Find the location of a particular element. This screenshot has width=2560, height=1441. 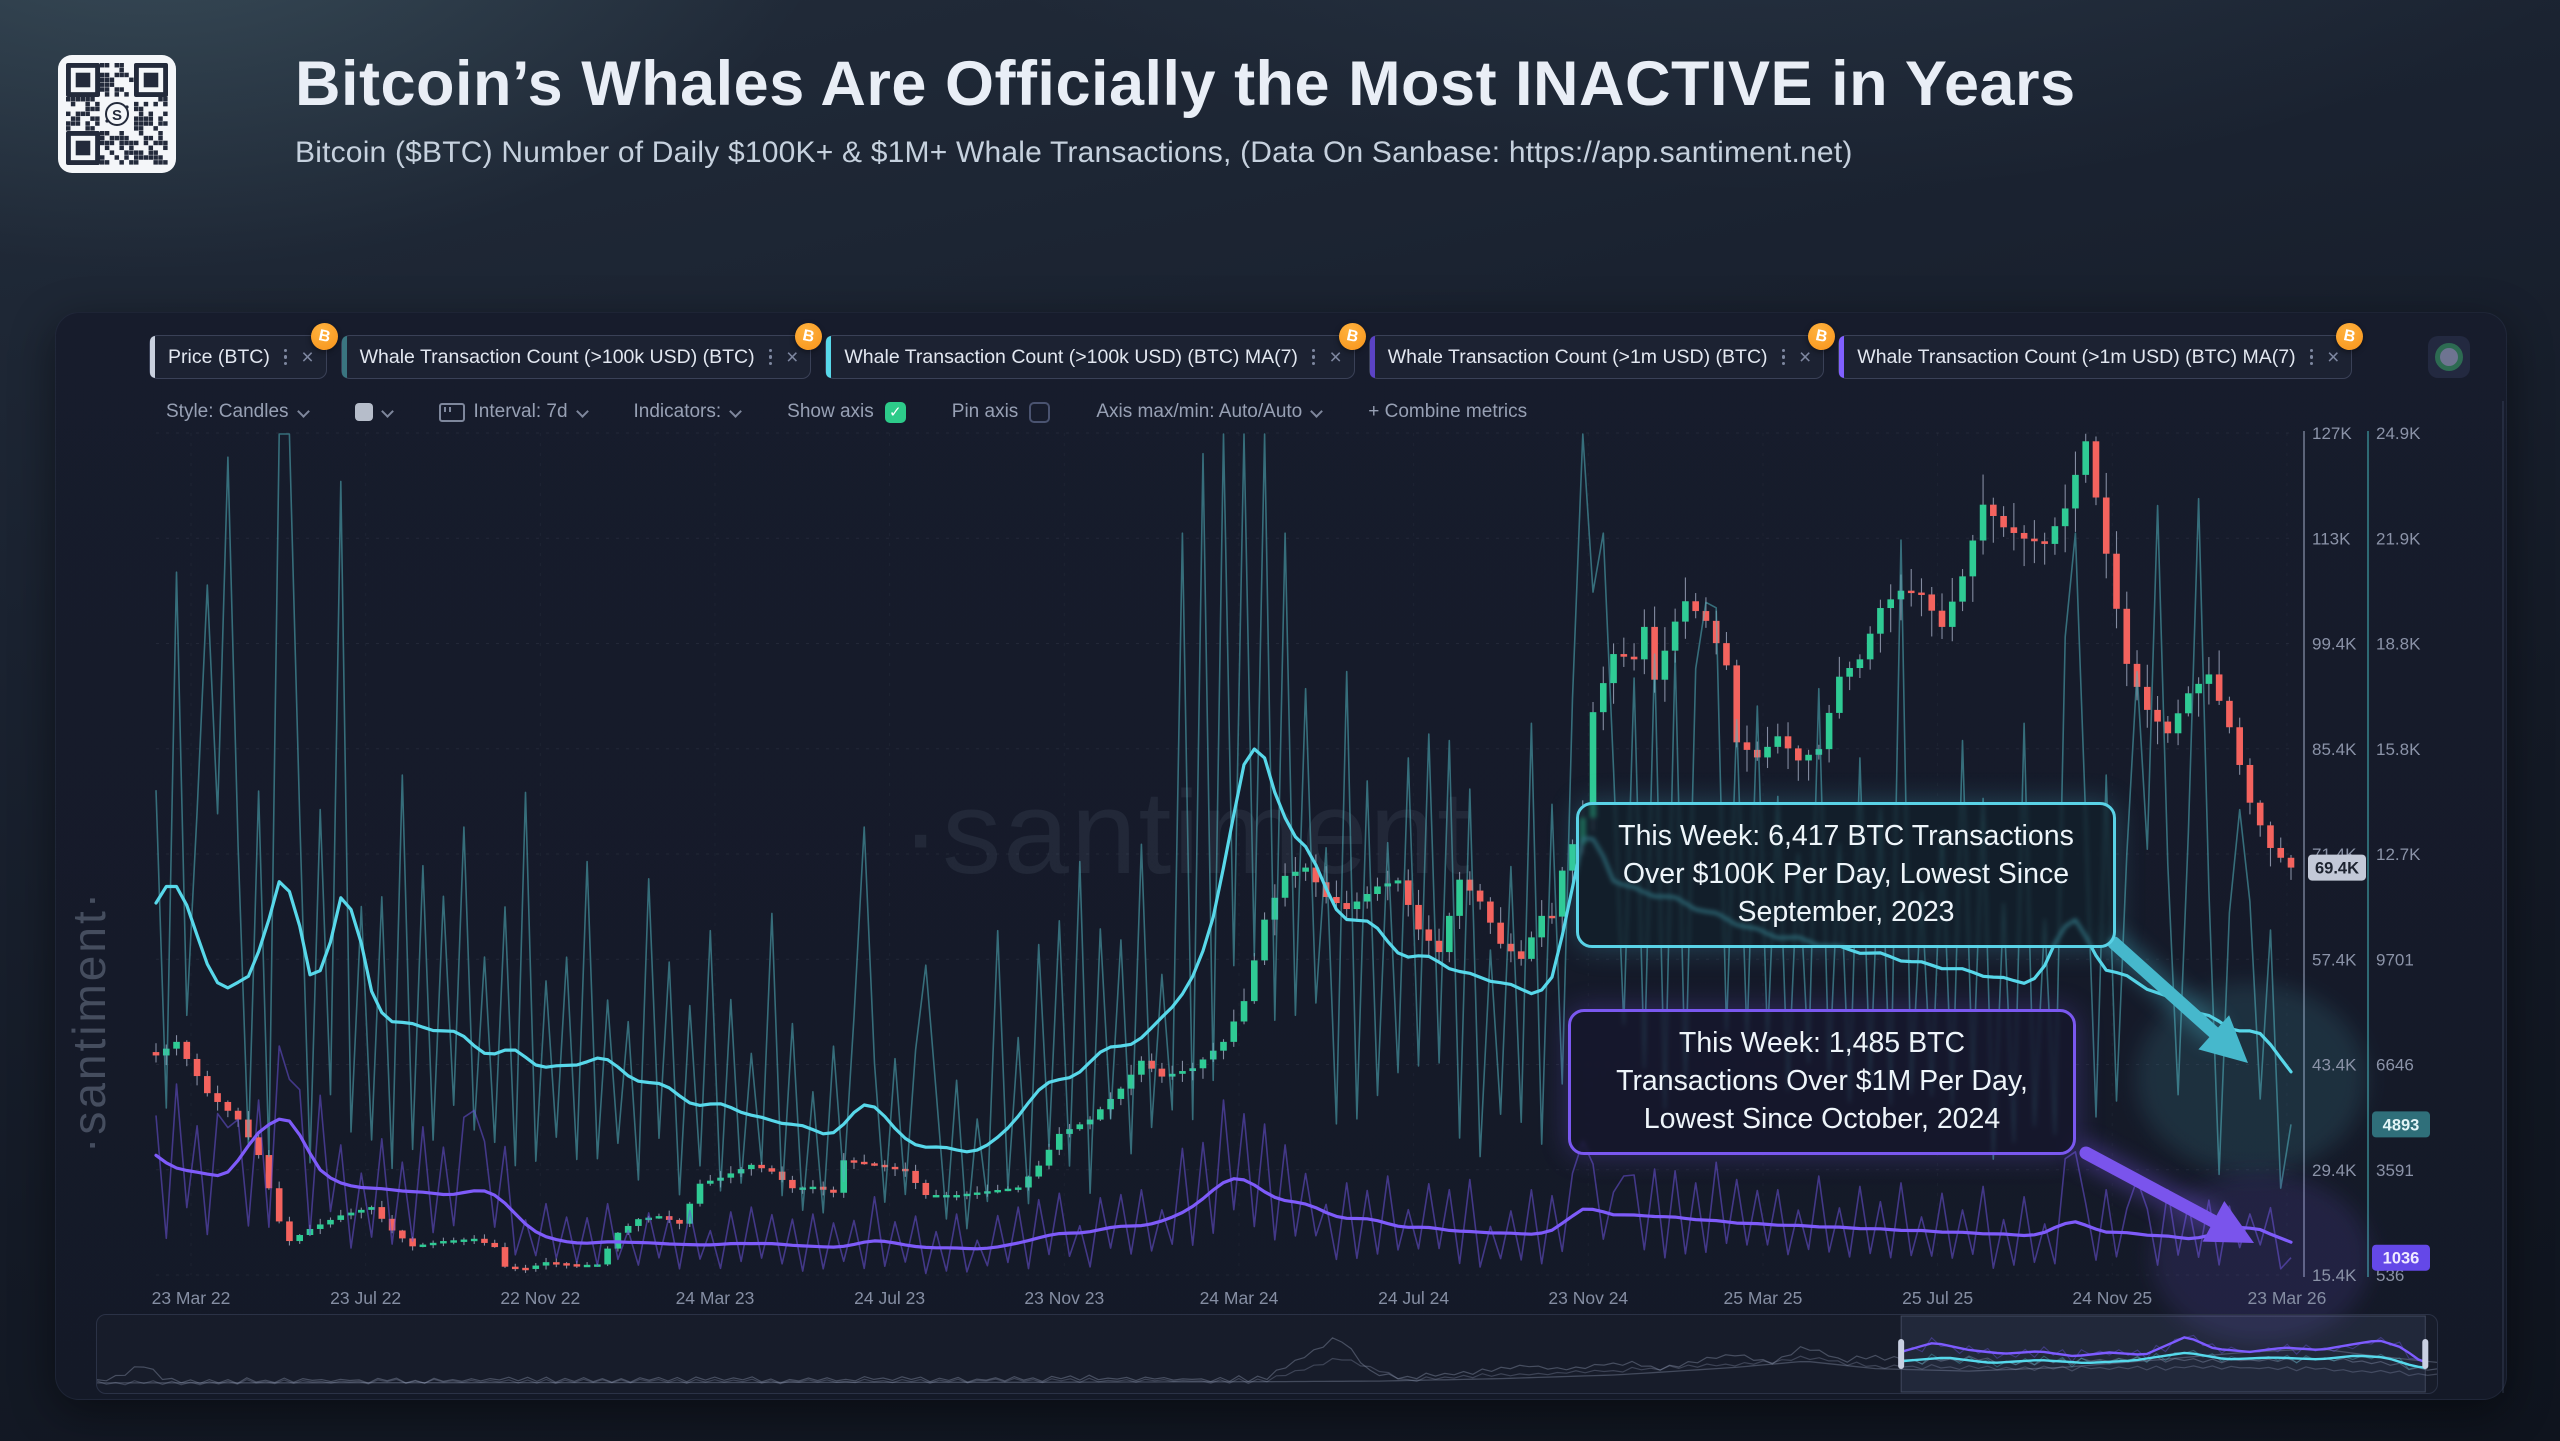

color-swatch-selector is located at coordinates (373, 412).